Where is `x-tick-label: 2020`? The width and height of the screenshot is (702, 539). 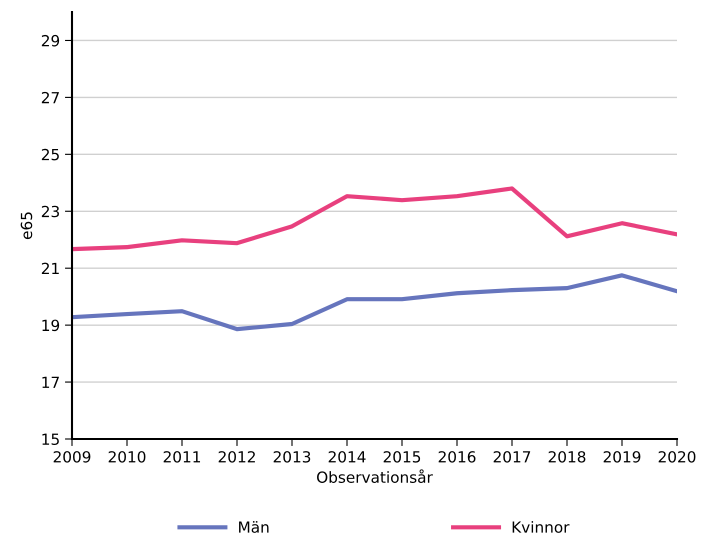 x-tick-label: 2020 is located at coordinates (677, 457).